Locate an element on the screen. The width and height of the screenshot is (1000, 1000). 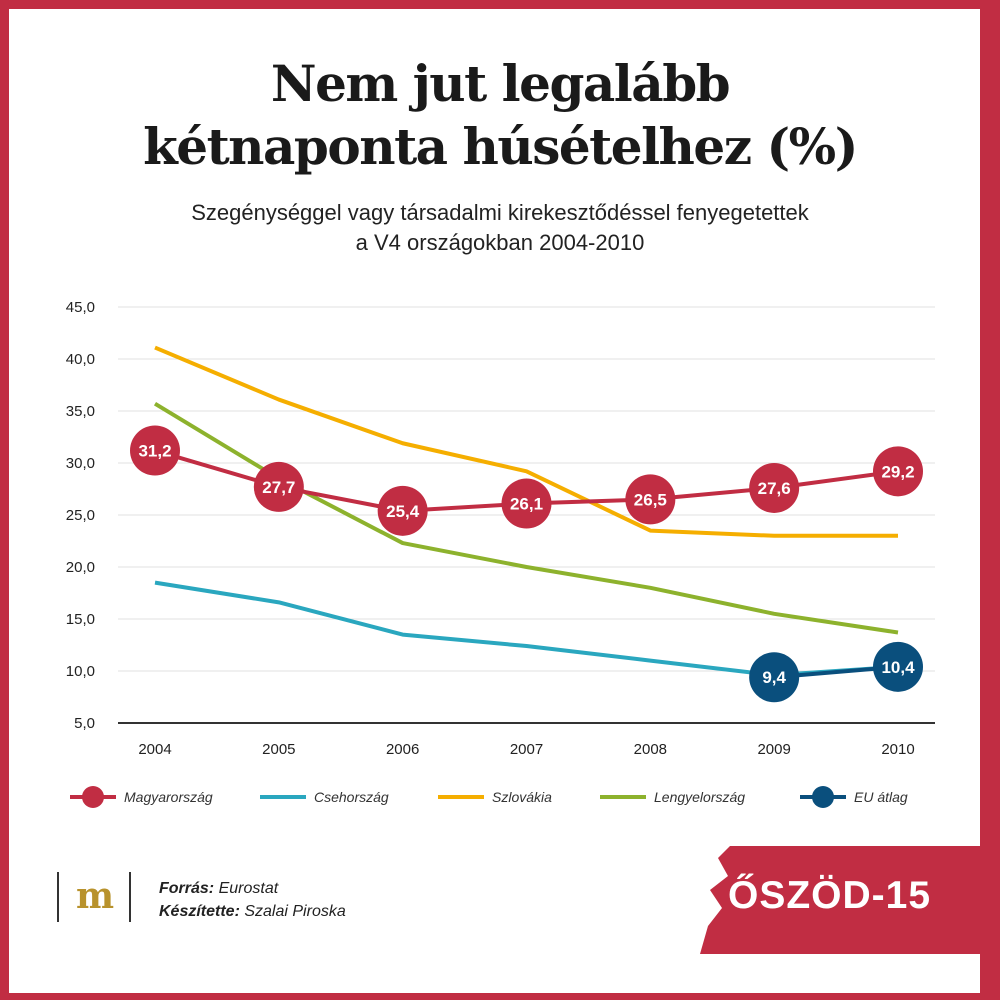
data-label-magyarorszag: 26,1 is located at coordinates (526, 504).